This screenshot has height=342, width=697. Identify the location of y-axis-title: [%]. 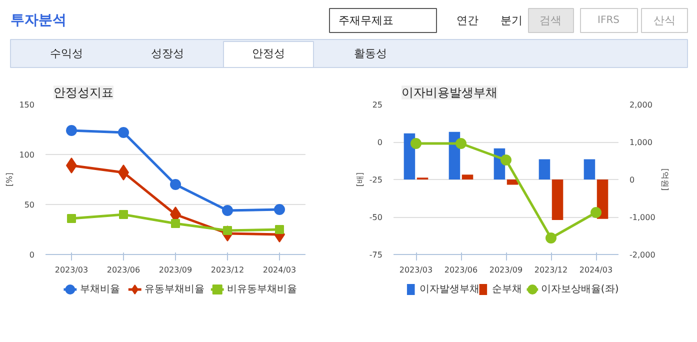
(9, 179).